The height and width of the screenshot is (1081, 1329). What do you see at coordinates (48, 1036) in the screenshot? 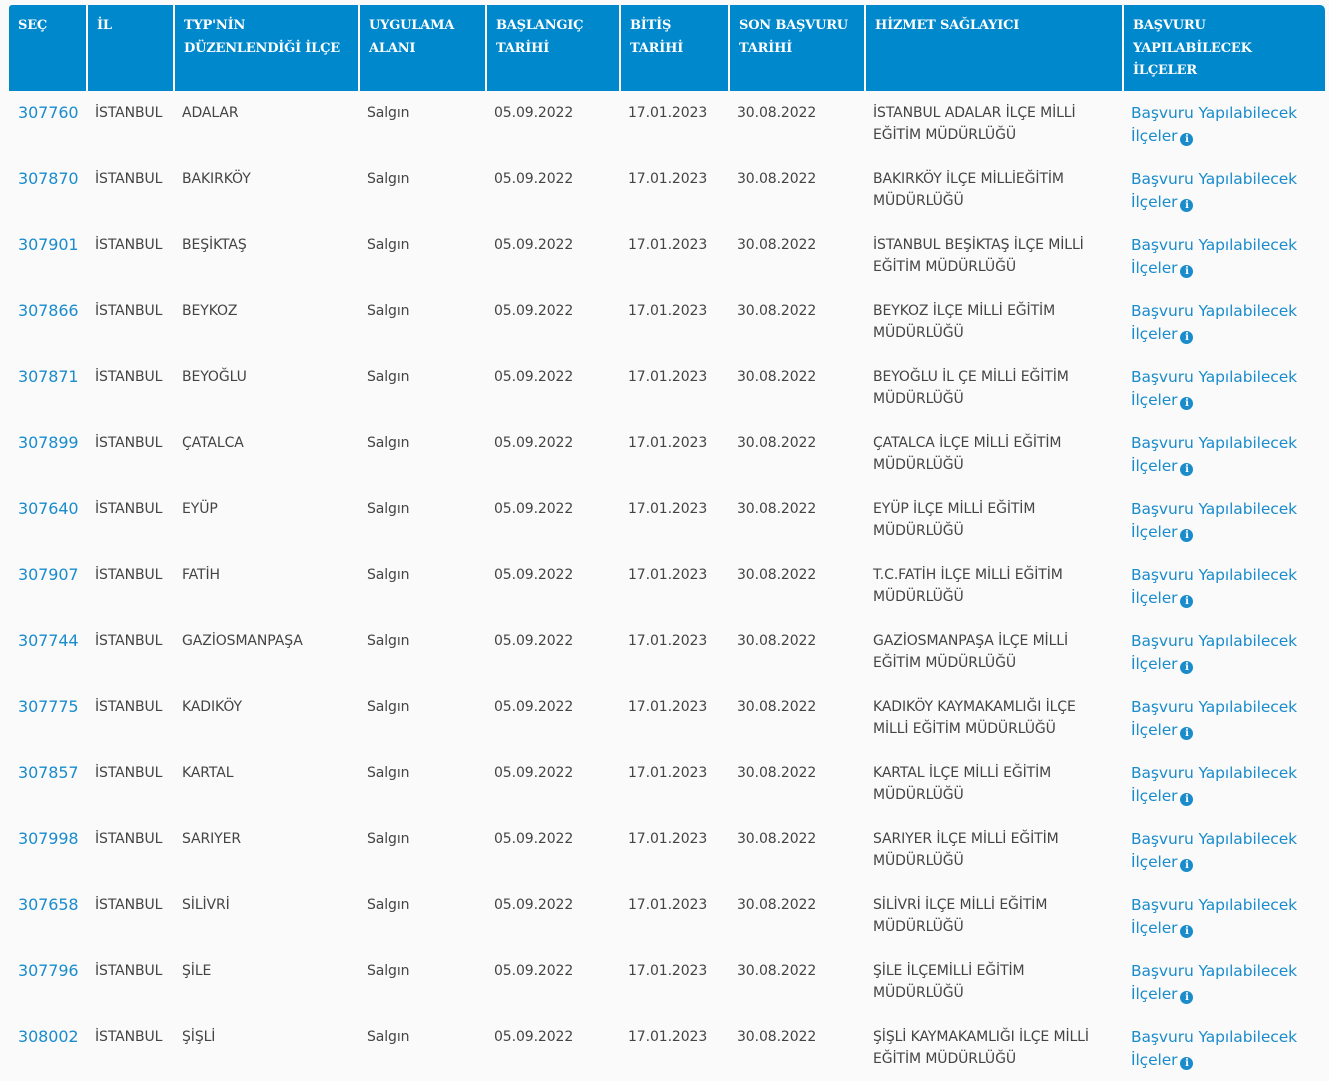
I see `select-link: 308002` at bounding box center [48, 1036].